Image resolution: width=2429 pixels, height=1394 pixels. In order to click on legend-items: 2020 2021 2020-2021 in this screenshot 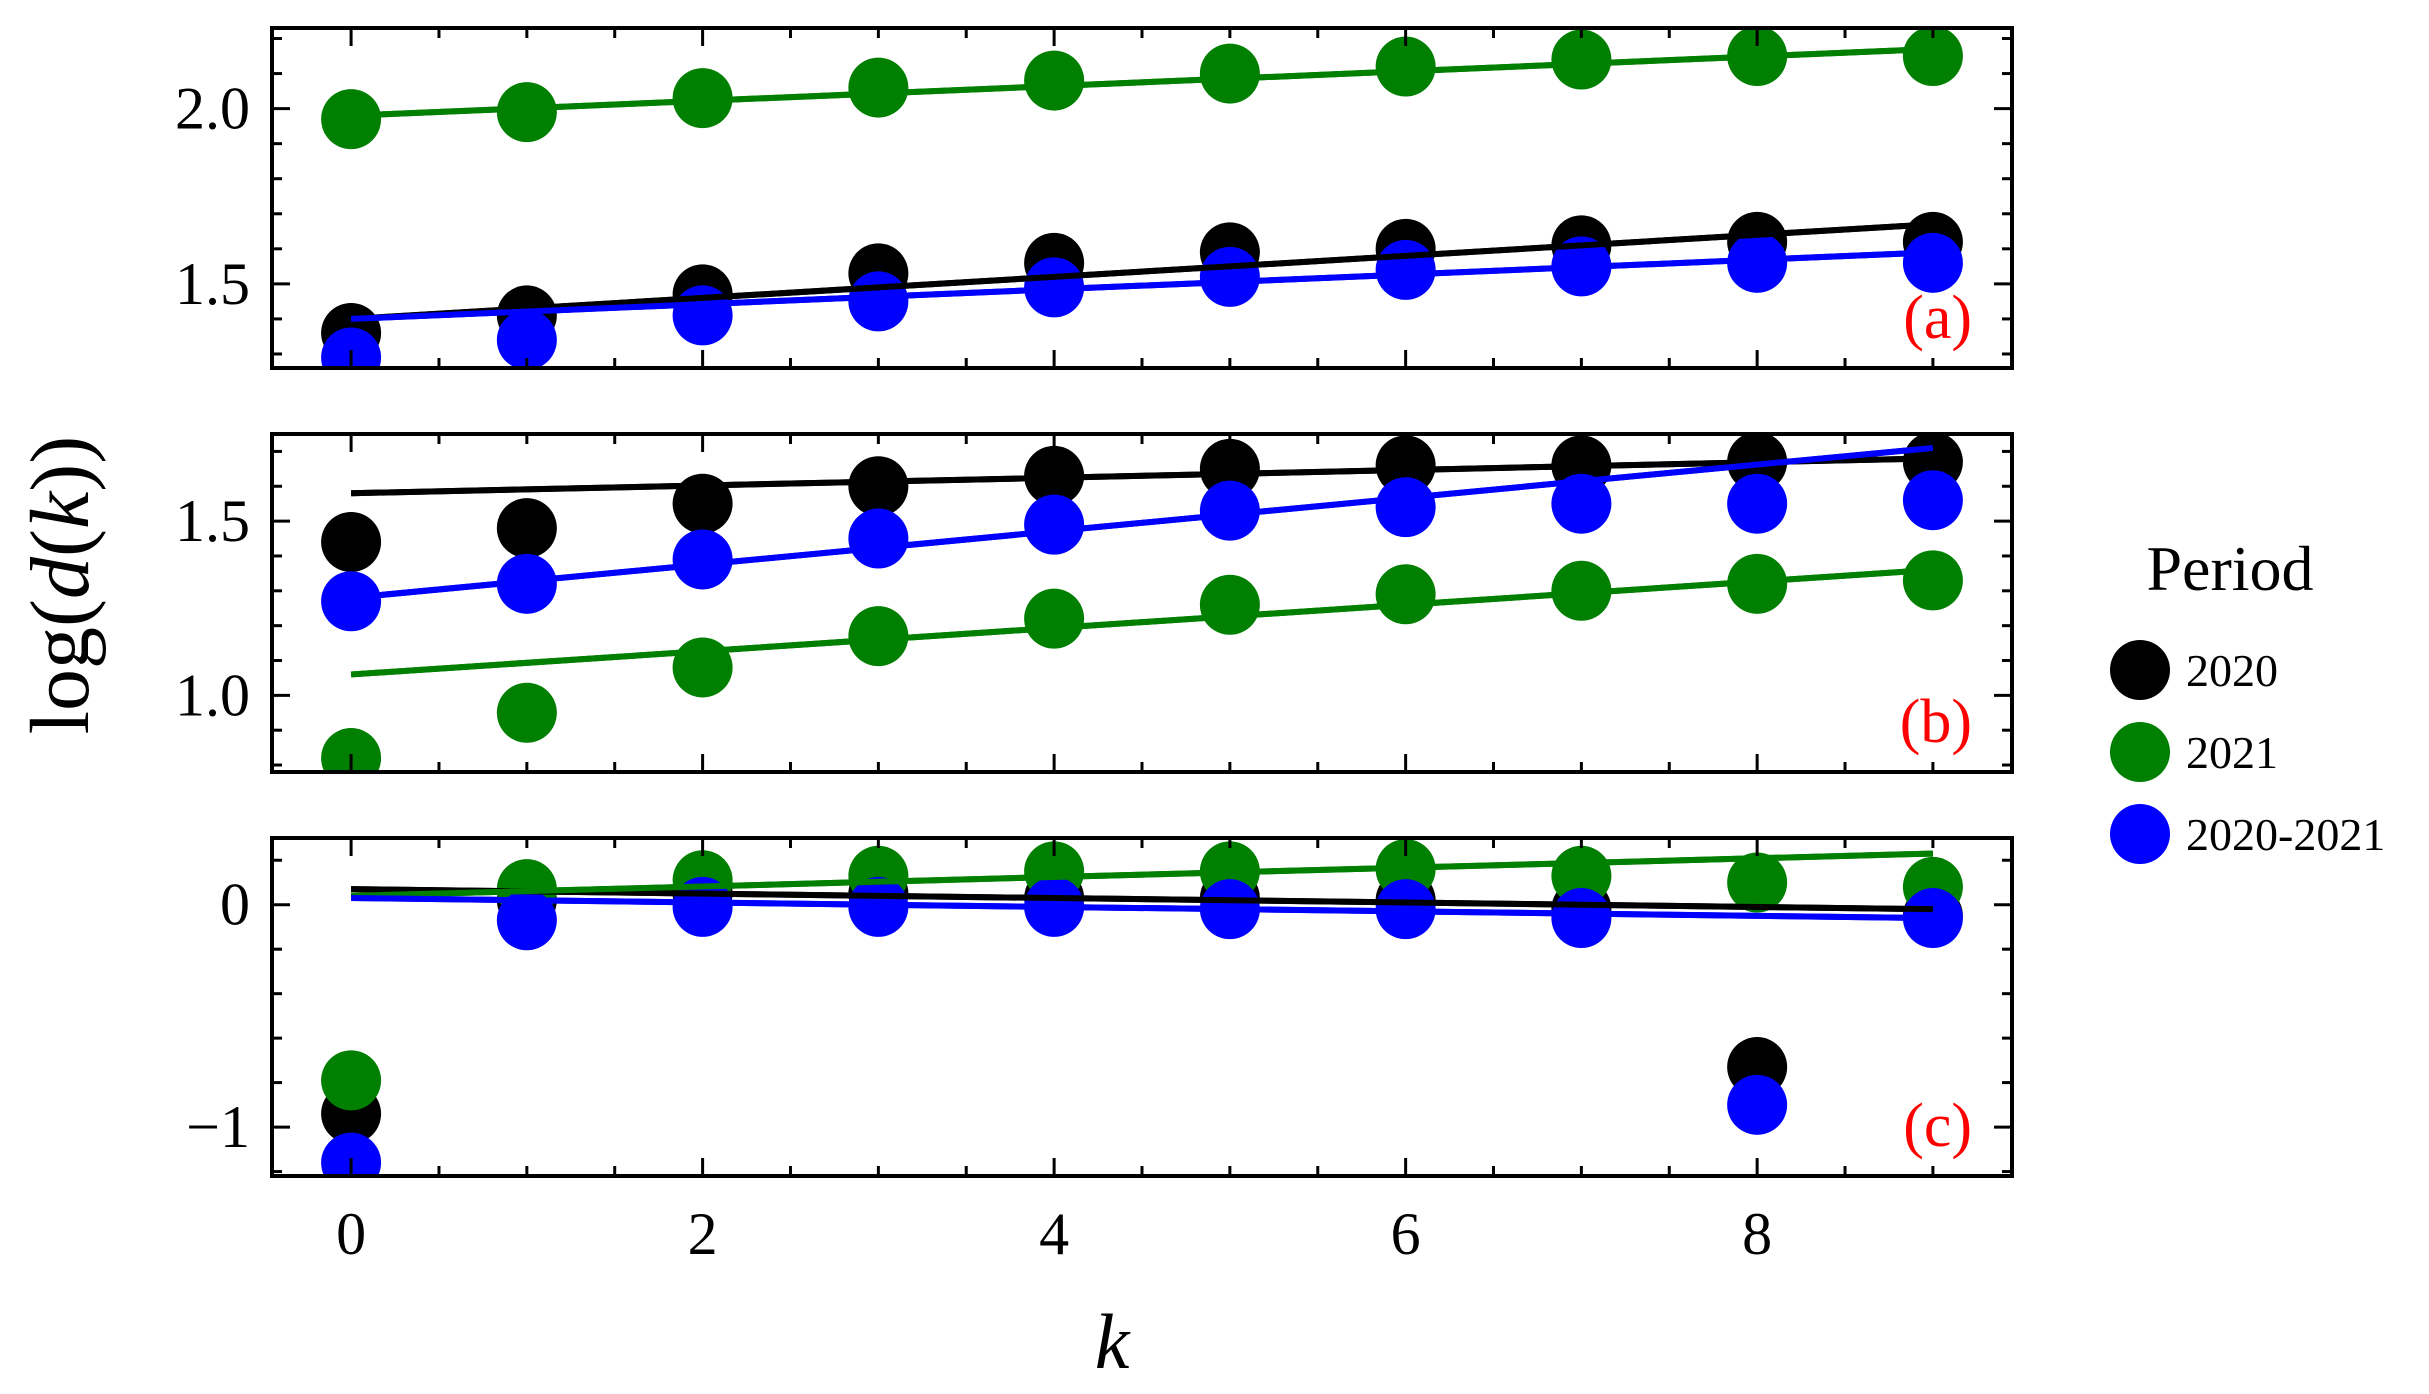, I will do `click(2247, 752)`.